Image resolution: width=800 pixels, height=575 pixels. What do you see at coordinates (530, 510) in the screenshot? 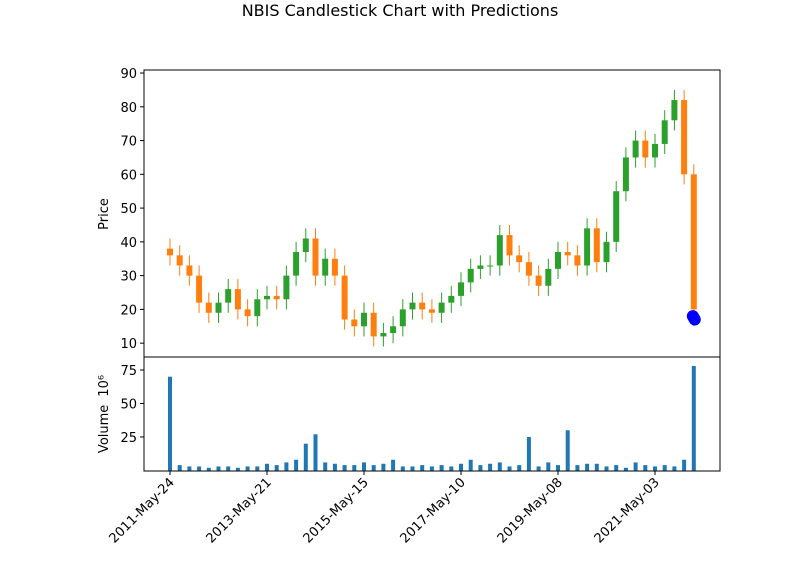
I see `x-tick-label: 2019-May-08` at bounding box center [530, 510].